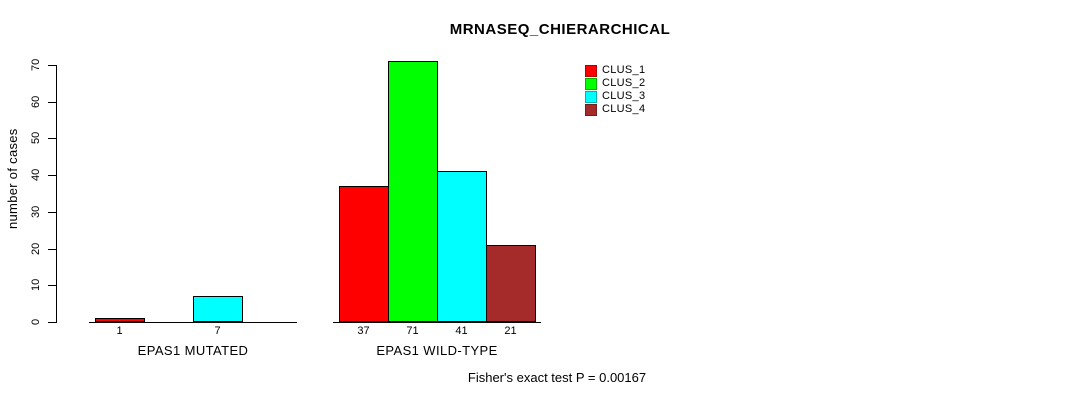 The image size is (1090, 400). Describe the element at coordinates (624, 70) in the screenshot. I see `legend-label: CLUS_1` at that location.